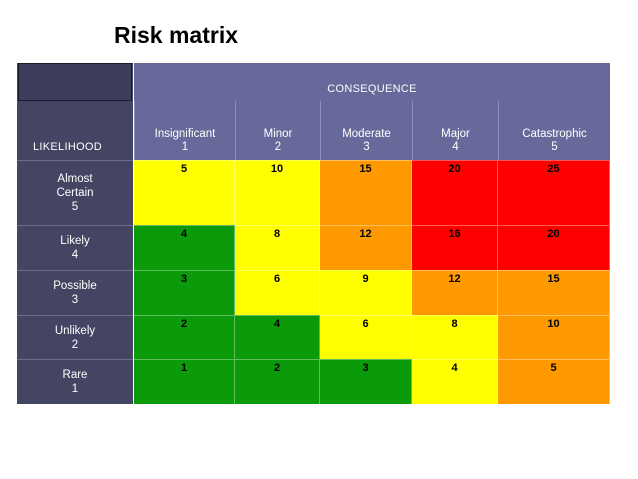 The width and height of the screenshot is (638, 479). I want to click on row-label-part: 5, so click(75, 207).